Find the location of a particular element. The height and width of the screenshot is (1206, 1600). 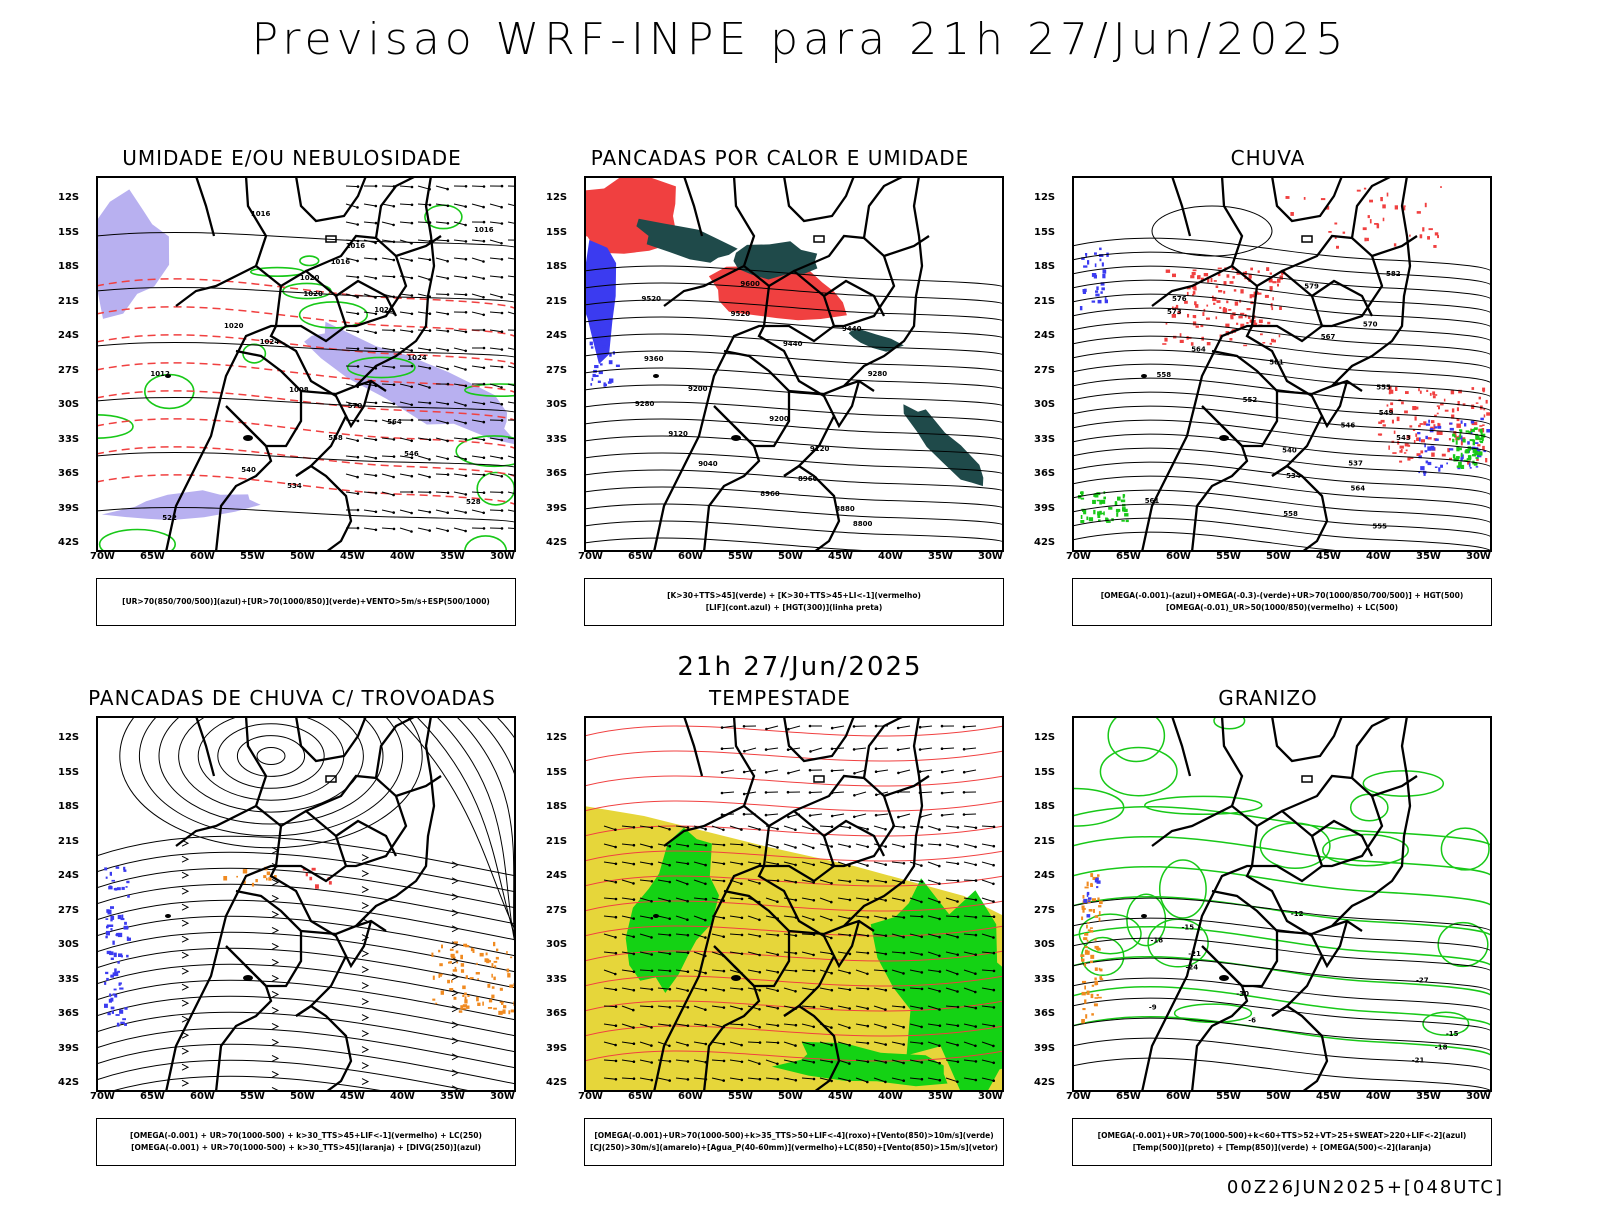

contour-label: 546 is located at coordinates (411, 454).